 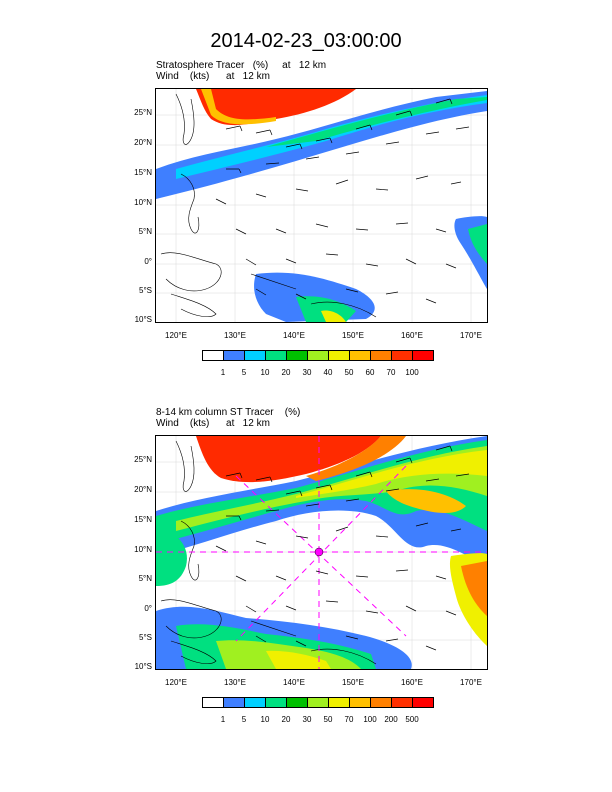 I want to click on panel2-lat-0: 0°, so click(x=148, y=608).